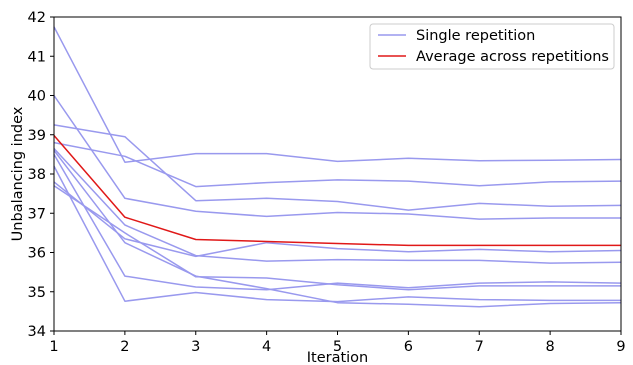 This screenshot has width=633, height=365. I want to click on legend-label-single: Single repetition, so click(475, 36).